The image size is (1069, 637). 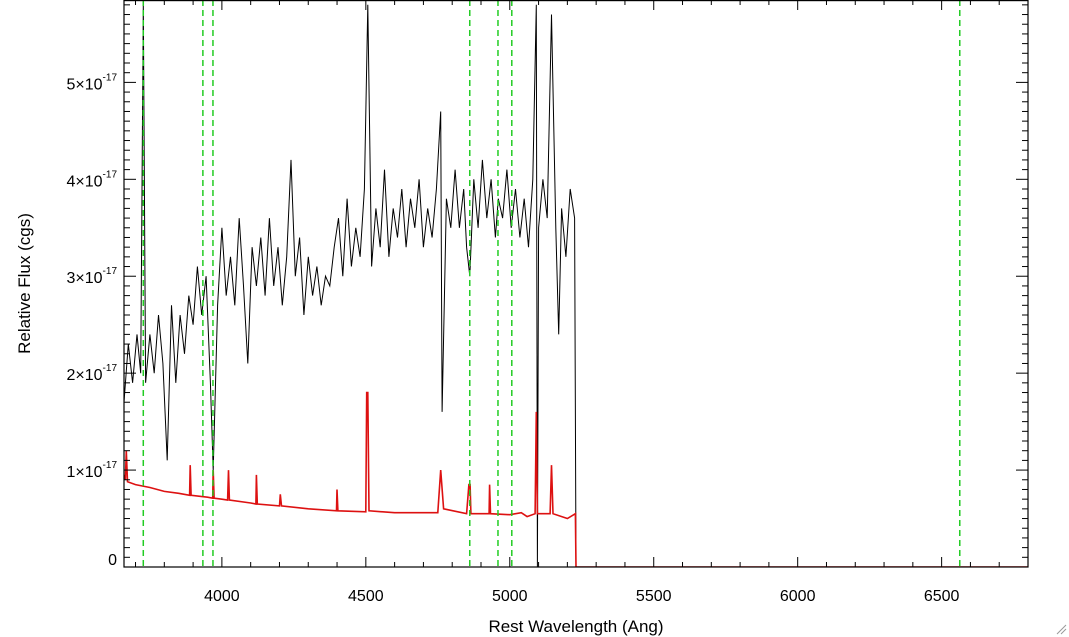 I want to click on y-tick-label: 3×10⁻¹⁷, so click(x=92, y=276).